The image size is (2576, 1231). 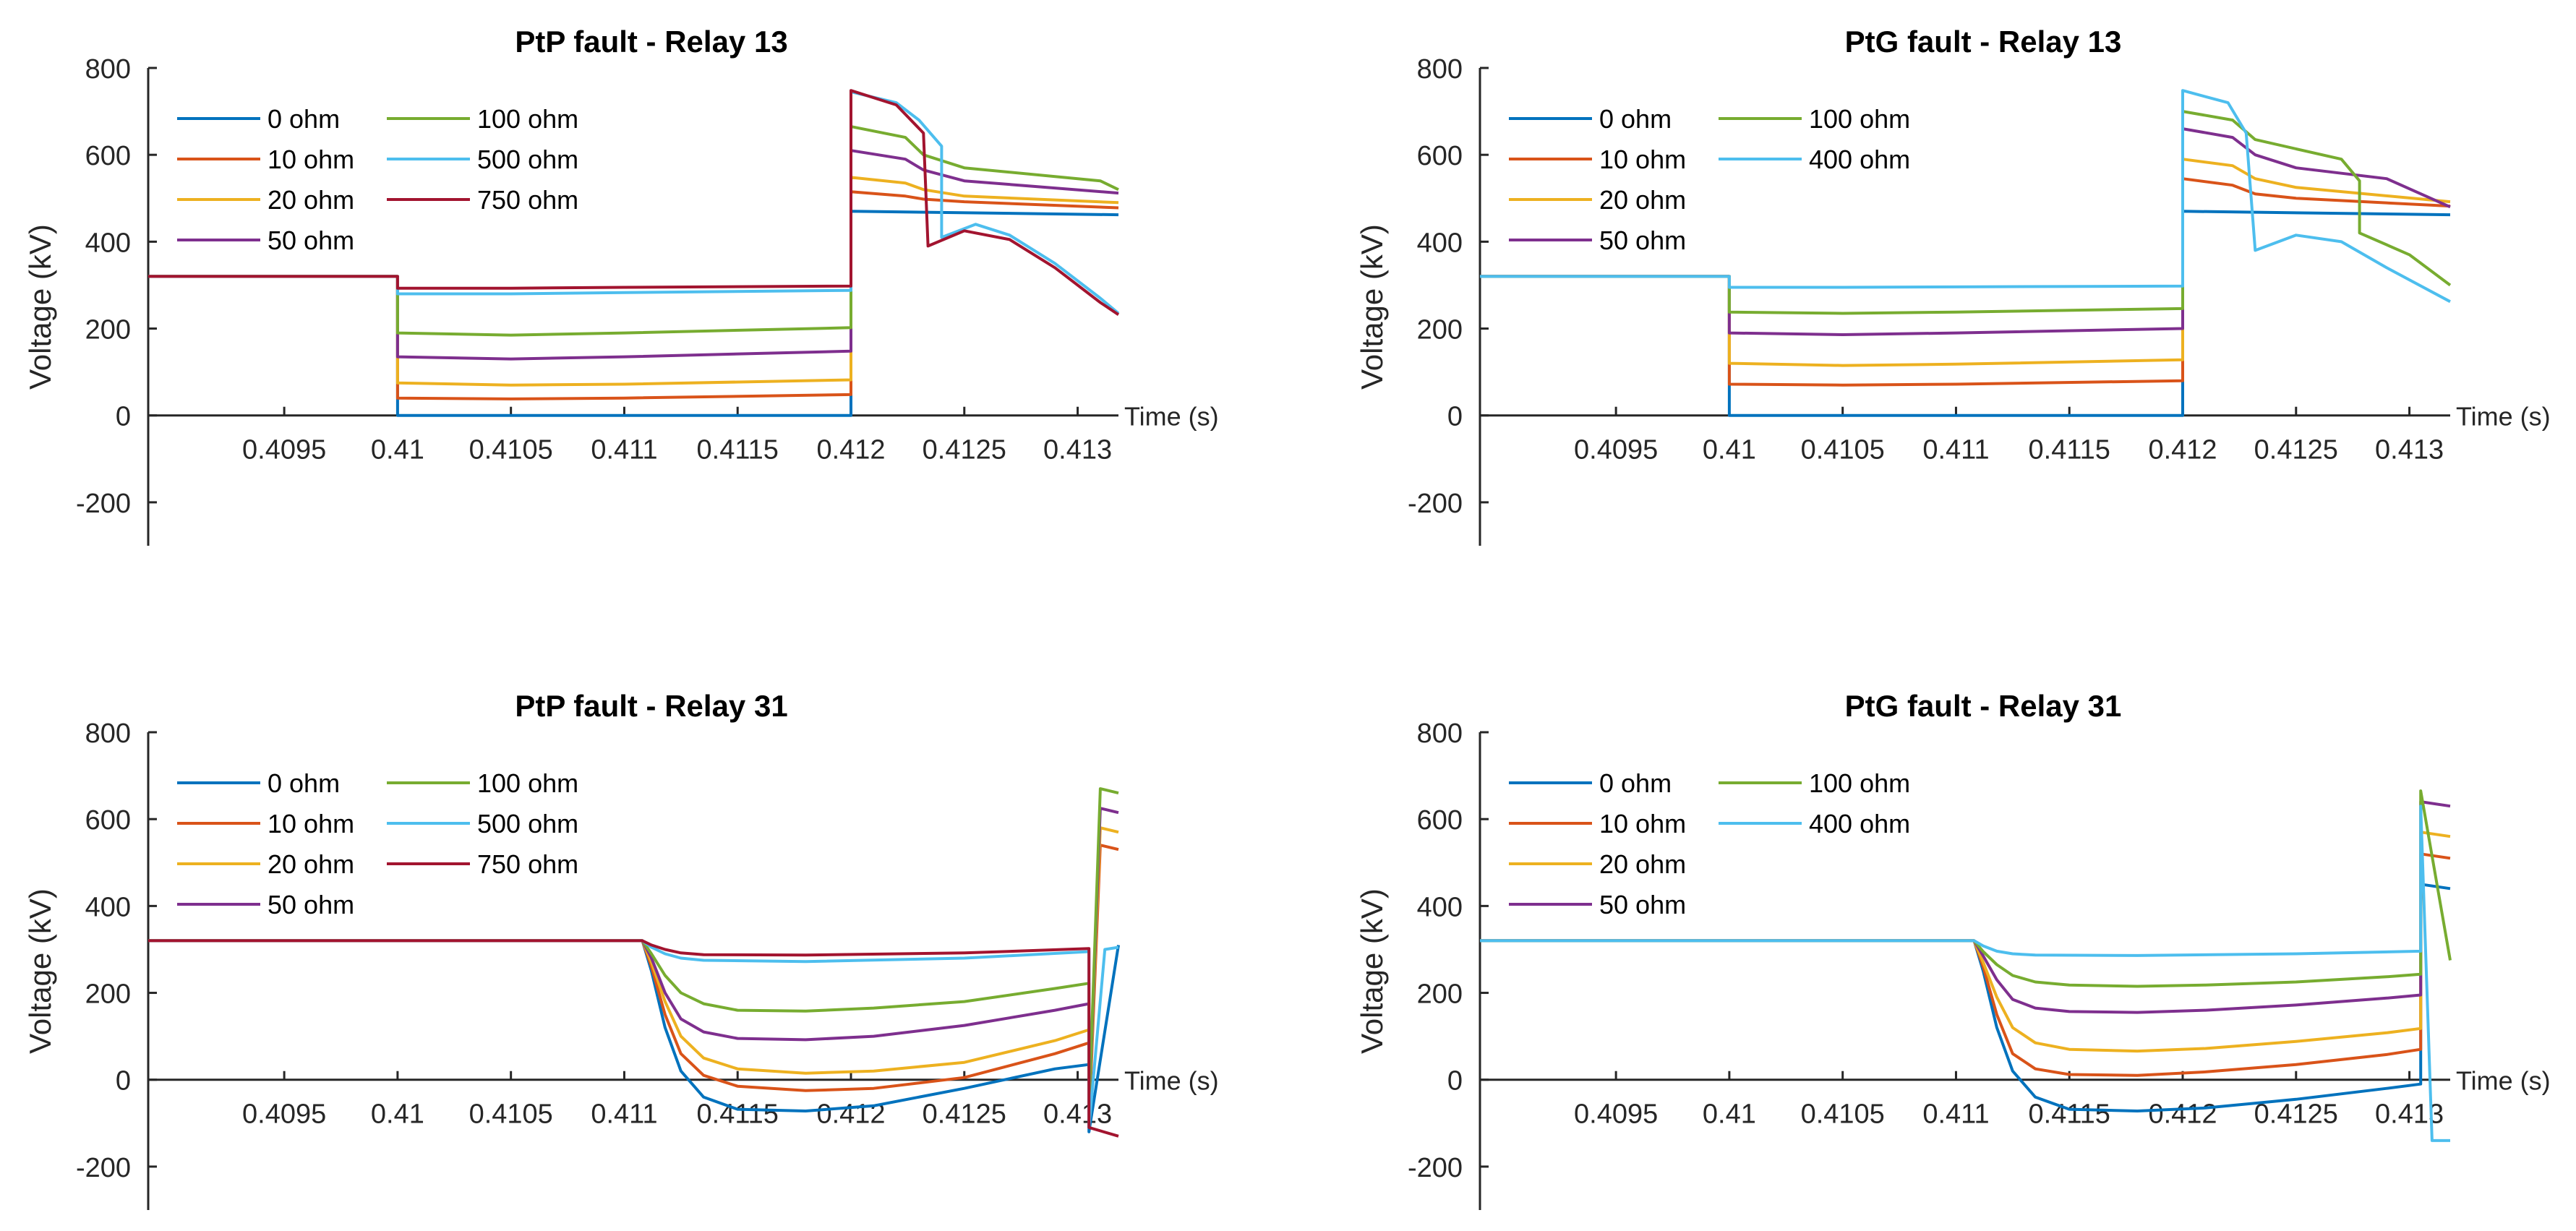 What do you see at coordinates (651, 706) in the screenshot?
I see `chart-title: PtP fault - Relay 31` at bounding box center [651, 706].